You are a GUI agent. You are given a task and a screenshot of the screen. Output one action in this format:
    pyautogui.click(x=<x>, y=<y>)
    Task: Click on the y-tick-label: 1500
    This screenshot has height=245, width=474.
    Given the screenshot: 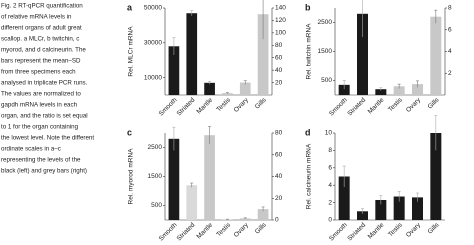 What is the action you would take?
    pyautogui.click(x=325, y=51)
    